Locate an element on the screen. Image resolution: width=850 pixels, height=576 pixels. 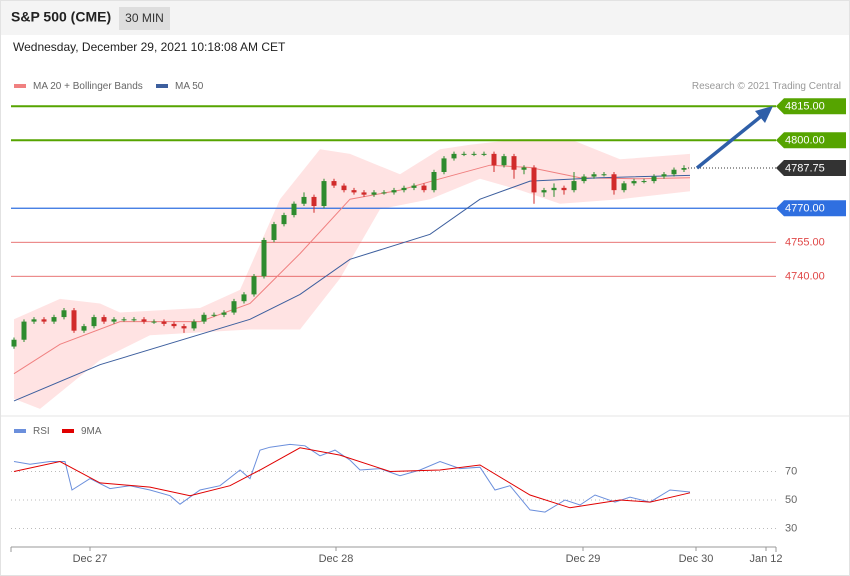
rsi-line is located at coordinates (352, 478).